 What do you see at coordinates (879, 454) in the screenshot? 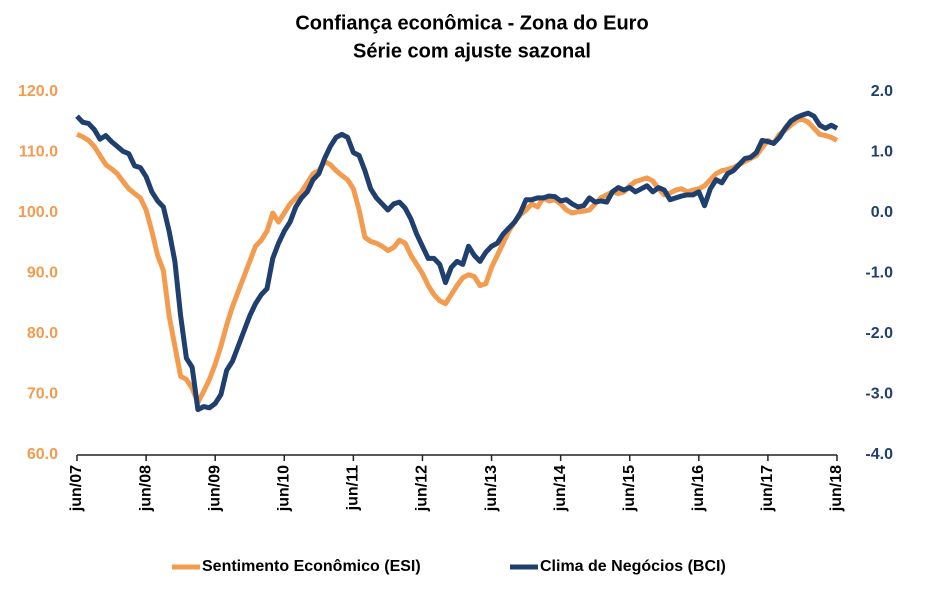
I see `y2-tick-label: -4.0` at bounding box center [879, 454].